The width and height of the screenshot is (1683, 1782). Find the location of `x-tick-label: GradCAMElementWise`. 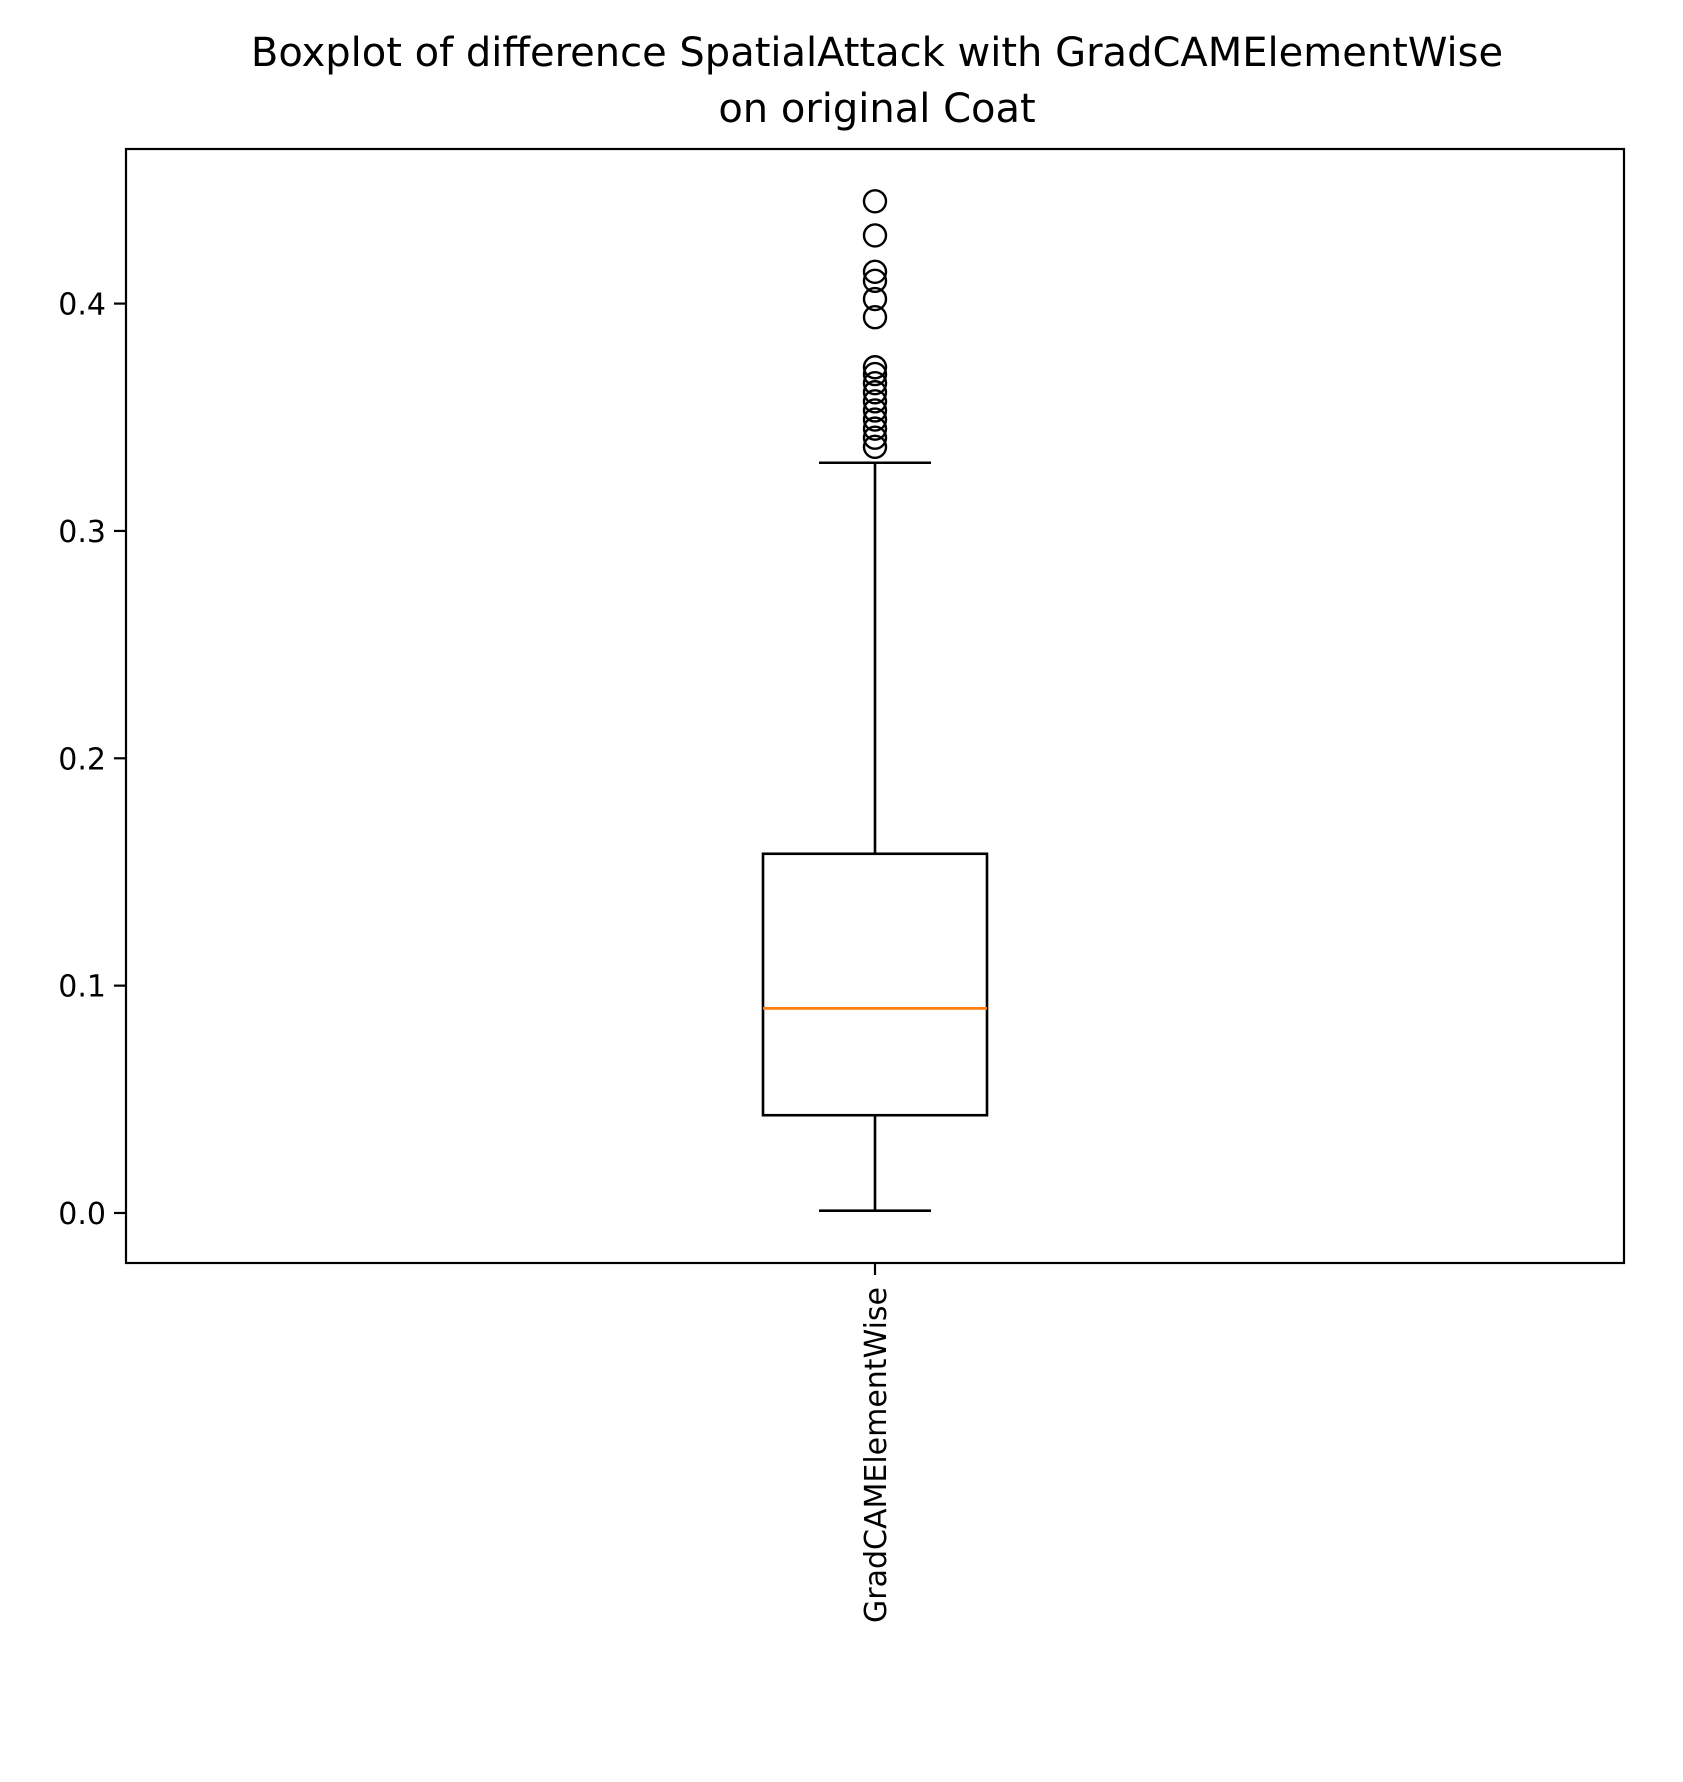

x-tick-label: GradCAMElementWise is located at coordinates (876, 1455).